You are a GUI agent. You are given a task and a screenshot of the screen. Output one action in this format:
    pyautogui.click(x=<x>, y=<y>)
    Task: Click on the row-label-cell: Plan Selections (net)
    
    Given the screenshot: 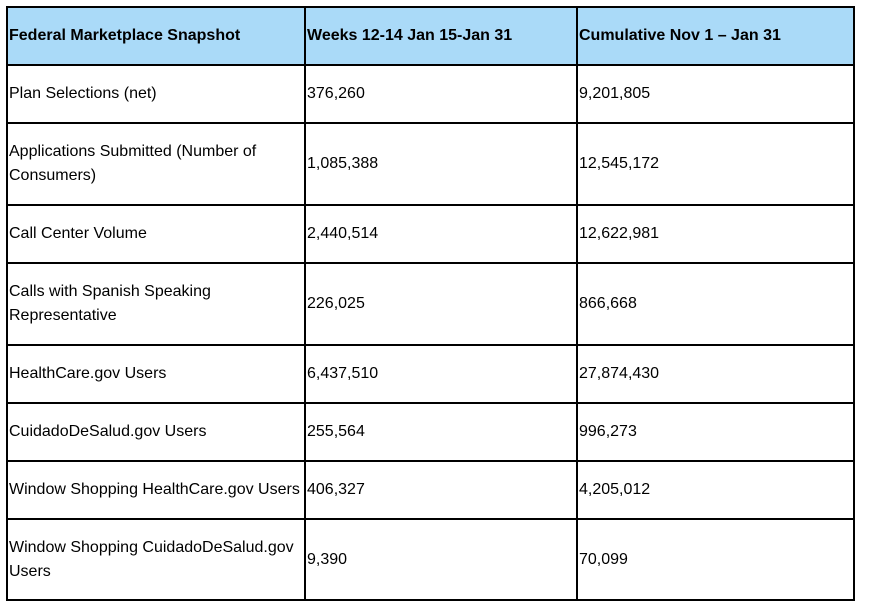 What is the action you would take?
    pyautogui.click(x=156, y=94)
    